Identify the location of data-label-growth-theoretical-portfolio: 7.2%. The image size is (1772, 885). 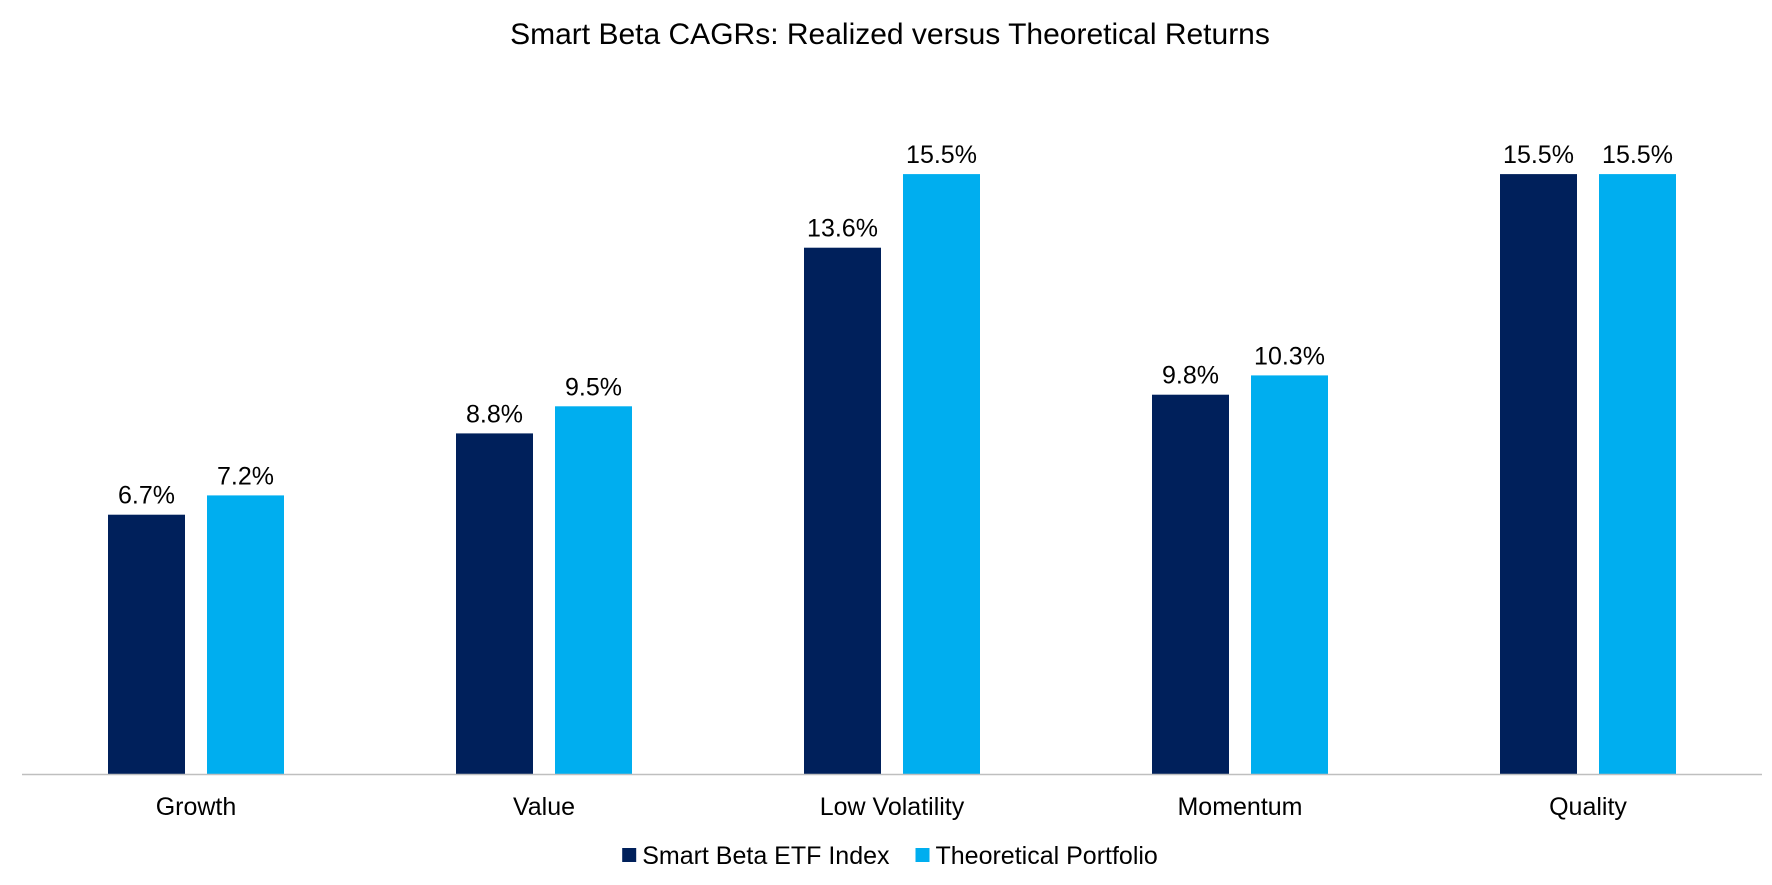
(245, 476).